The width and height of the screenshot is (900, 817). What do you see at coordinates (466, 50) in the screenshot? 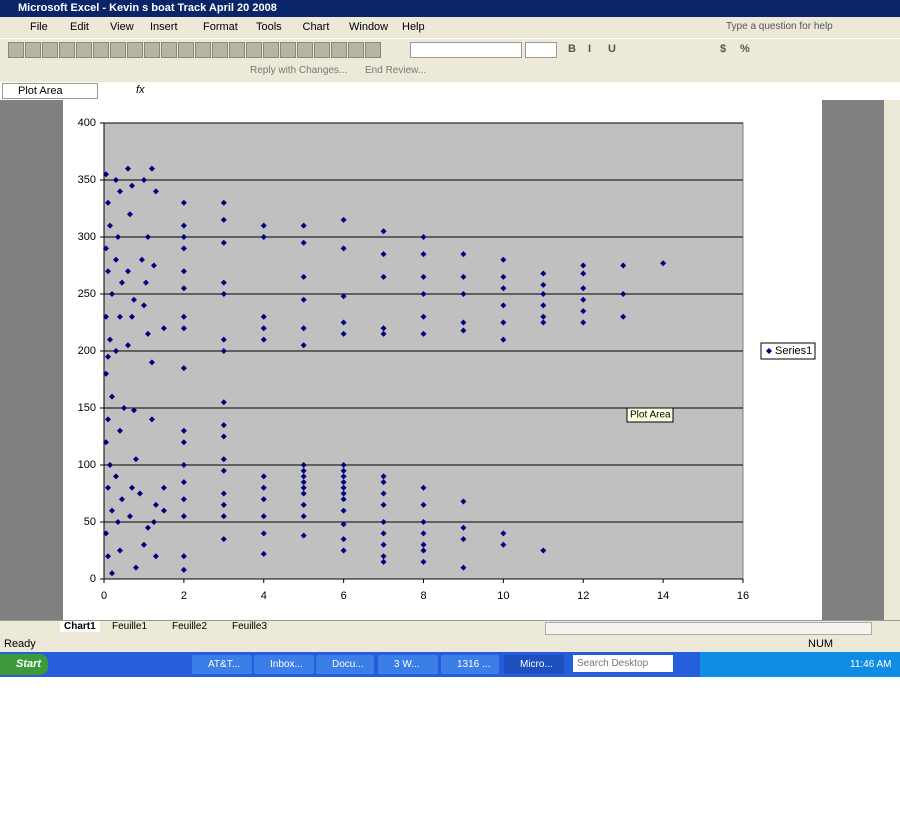
I see `font-box` at bounding box center [466, 50].